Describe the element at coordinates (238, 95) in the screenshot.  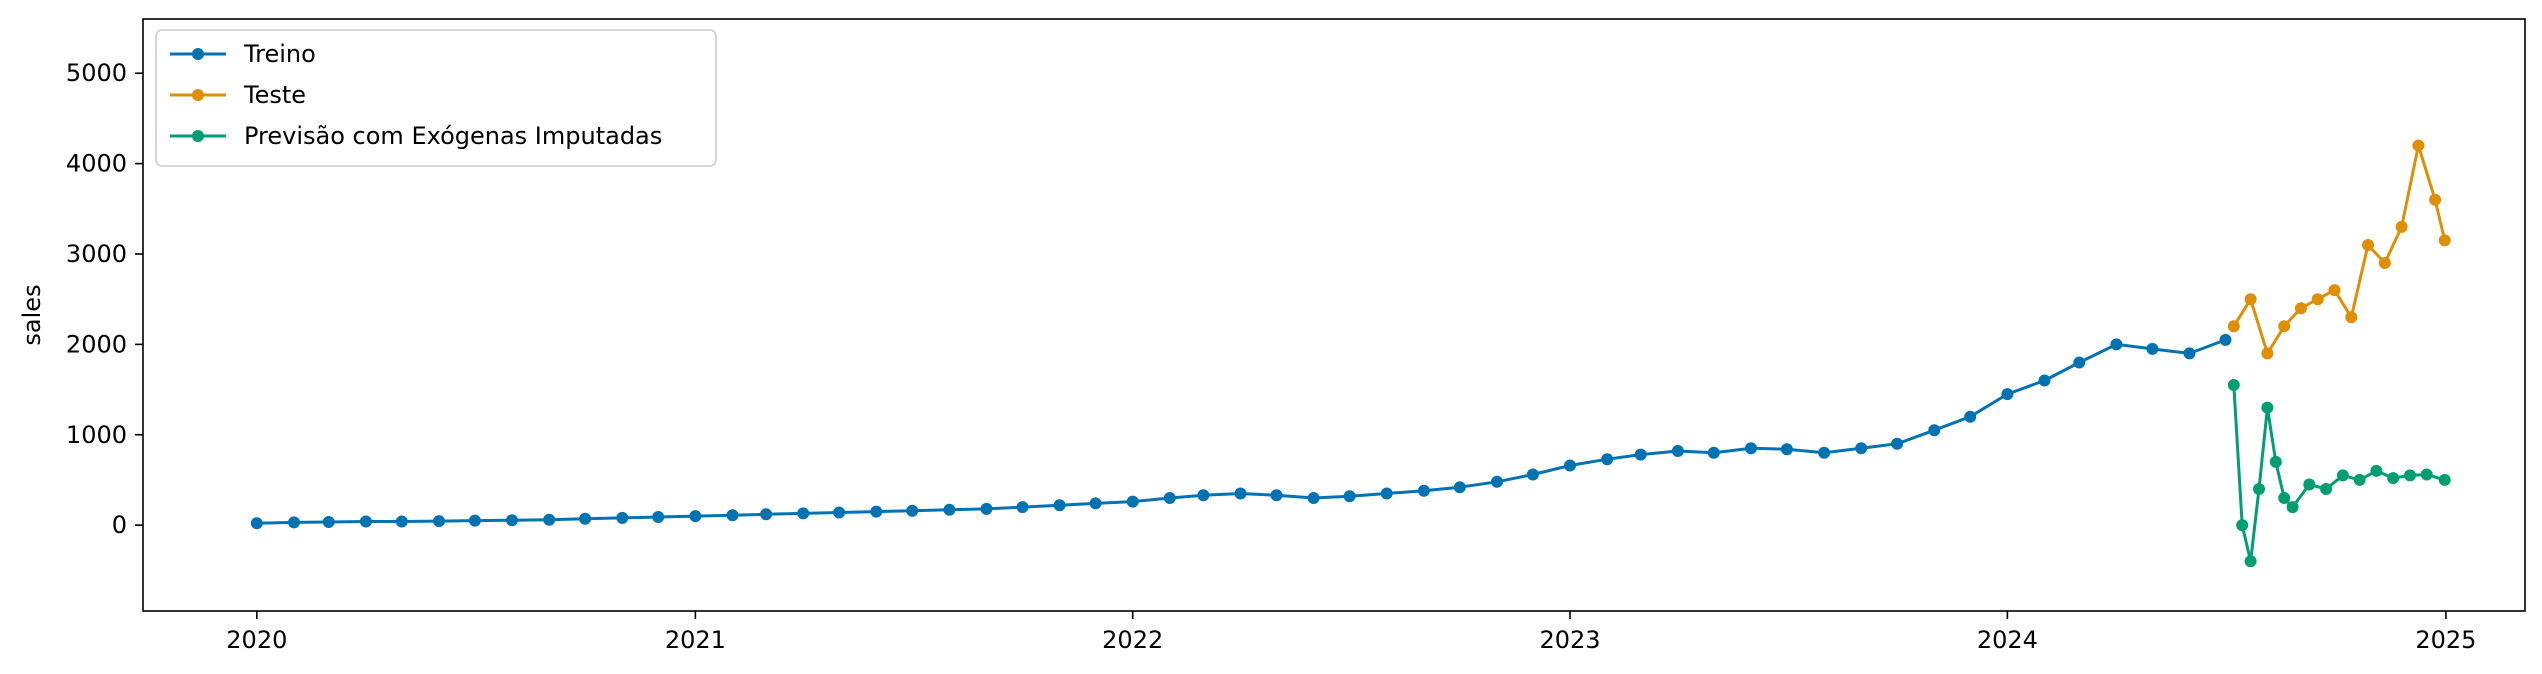
I see `legend-item: Teste` at that location.